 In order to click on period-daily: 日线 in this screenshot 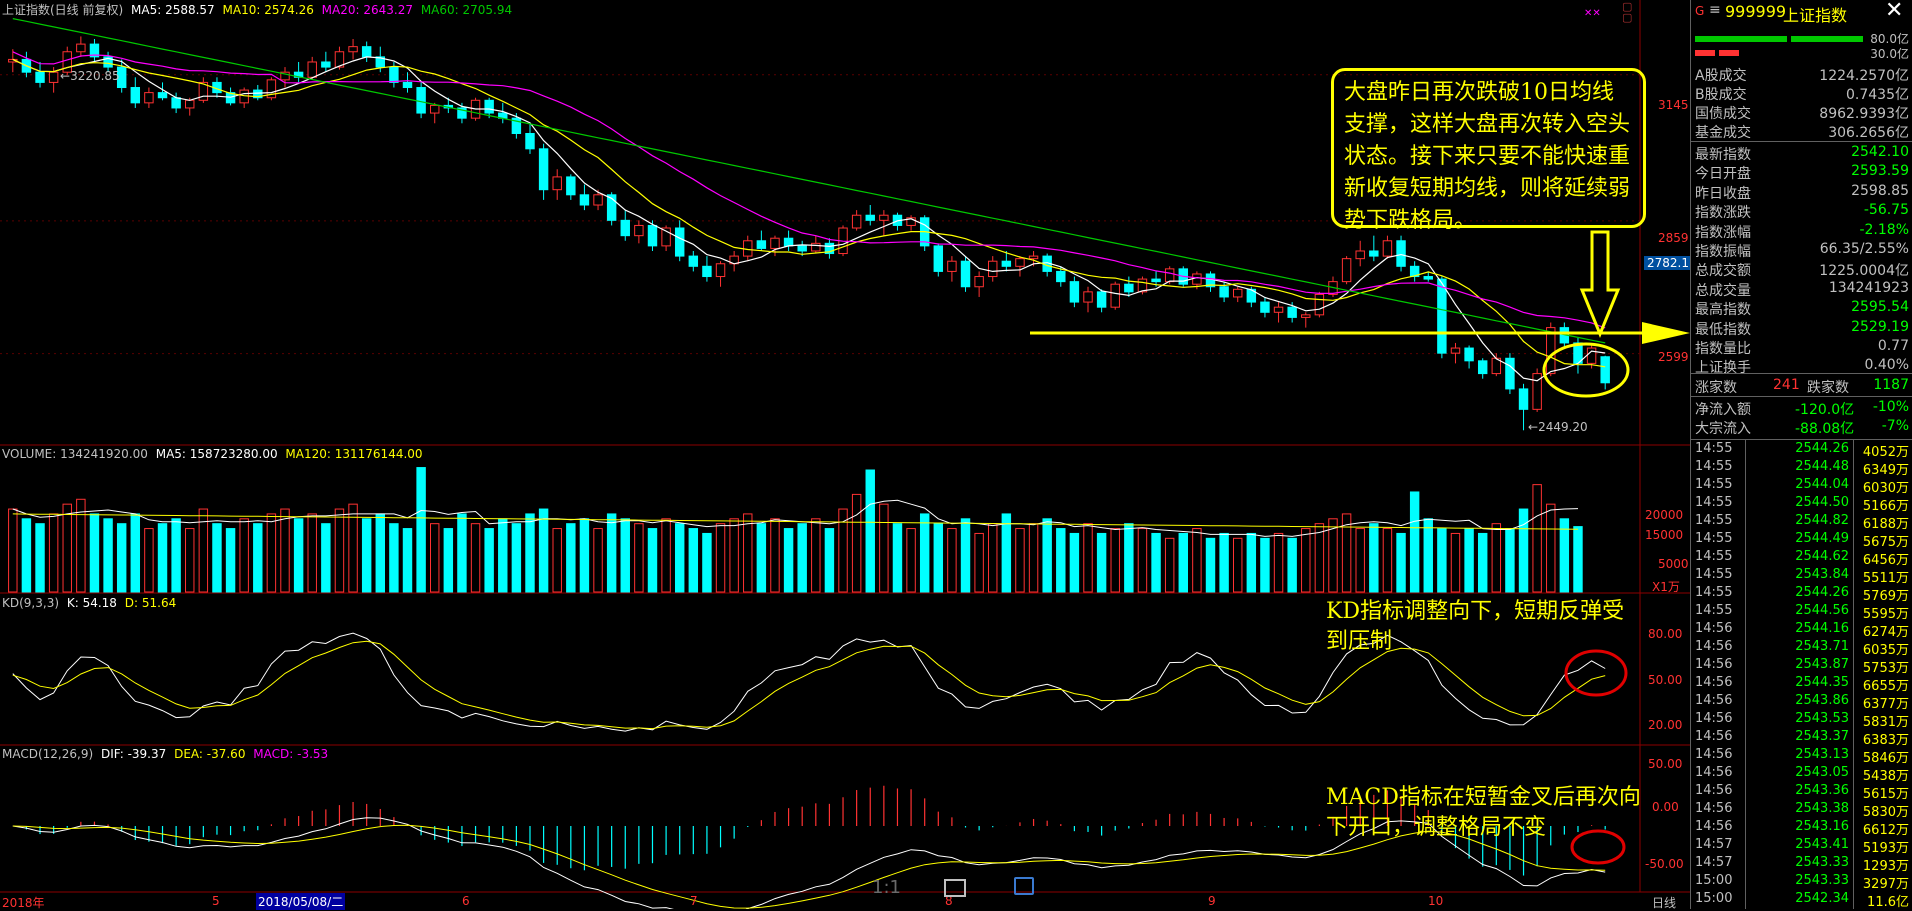, I will do `click(1664, 903)`.